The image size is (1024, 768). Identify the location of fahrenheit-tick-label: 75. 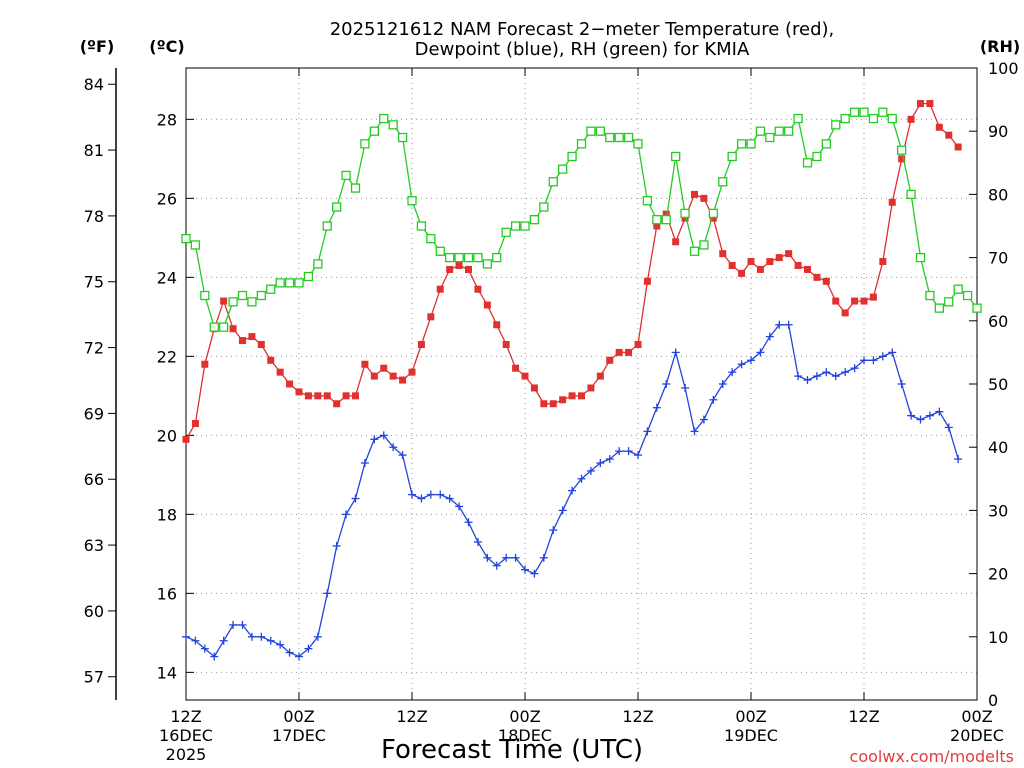
(94, 282).